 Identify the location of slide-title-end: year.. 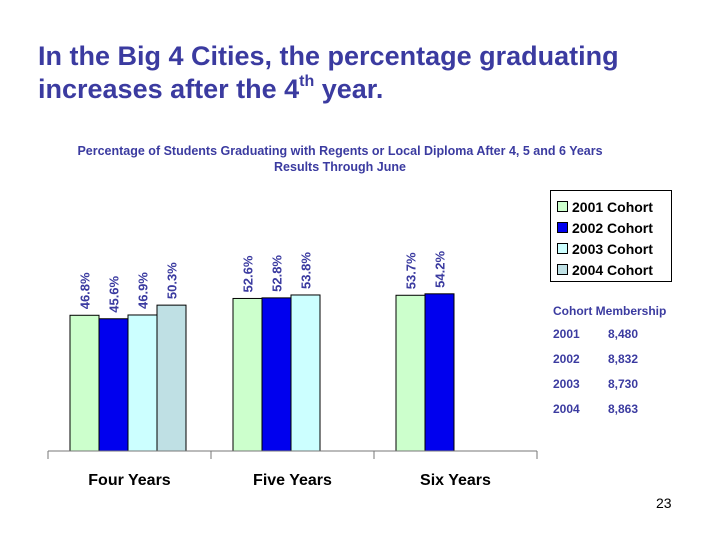
(349, 89).